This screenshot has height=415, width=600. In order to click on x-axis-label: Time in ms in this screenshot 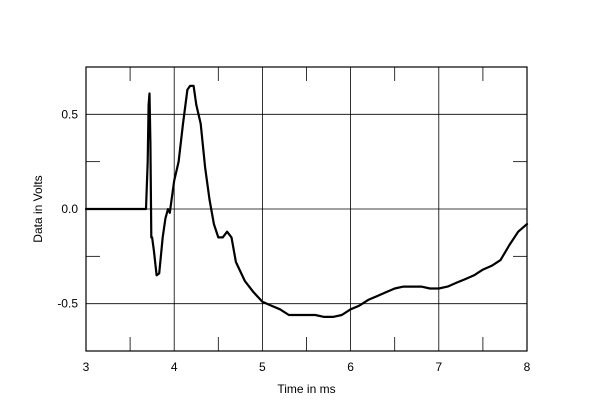, I will do `click(306, 389)`.